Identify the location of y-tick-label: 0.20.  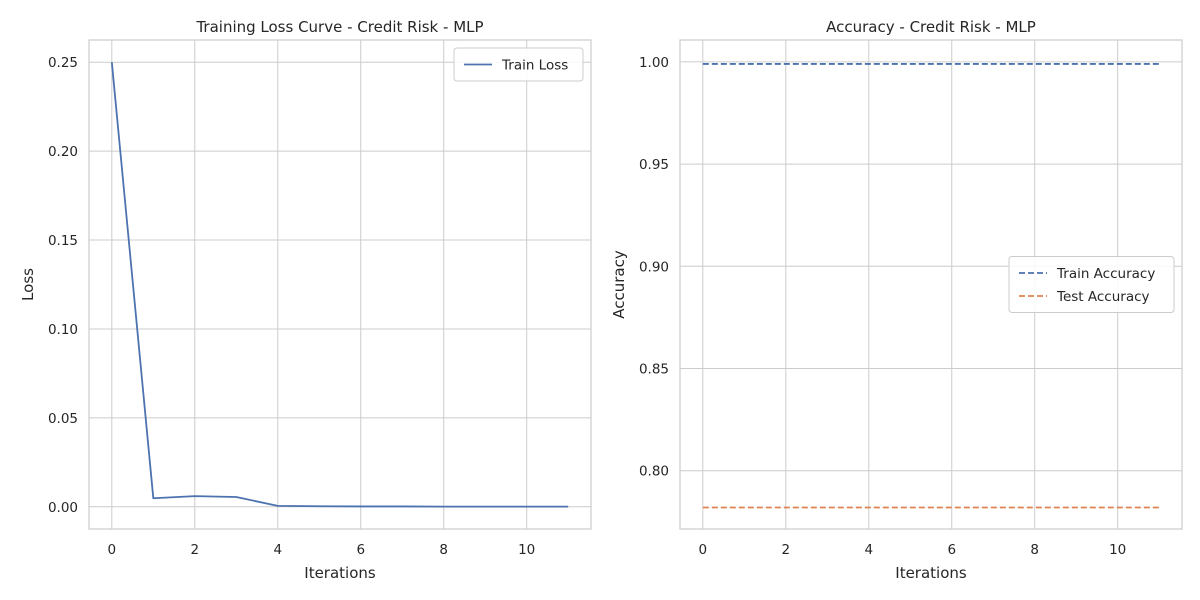
(63, 152).